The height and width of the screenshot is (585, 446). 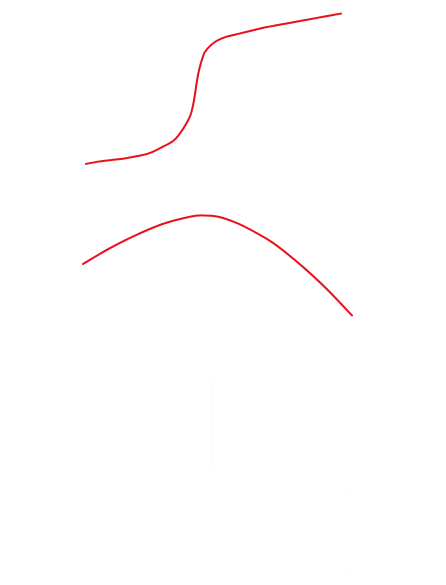 I want to click on faded-panel-left, so click(x=141, y=426).